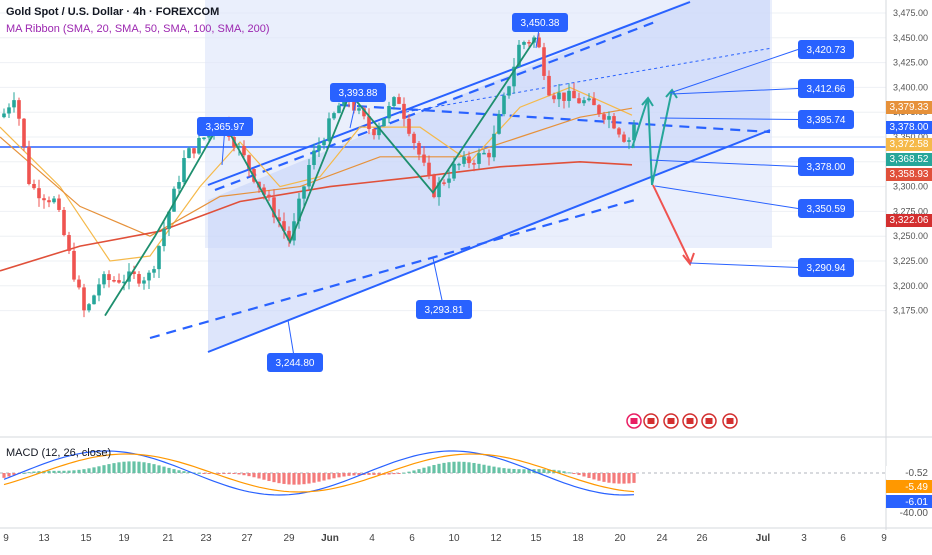 This screenshot has height=555, width=932. What do you see at coordinates (113, 12) in the screenshot?
I see `symbol-title: Gold Spot / U.S. Dollar · 4h · FOREXCOM` at bounding box center [113, 12].